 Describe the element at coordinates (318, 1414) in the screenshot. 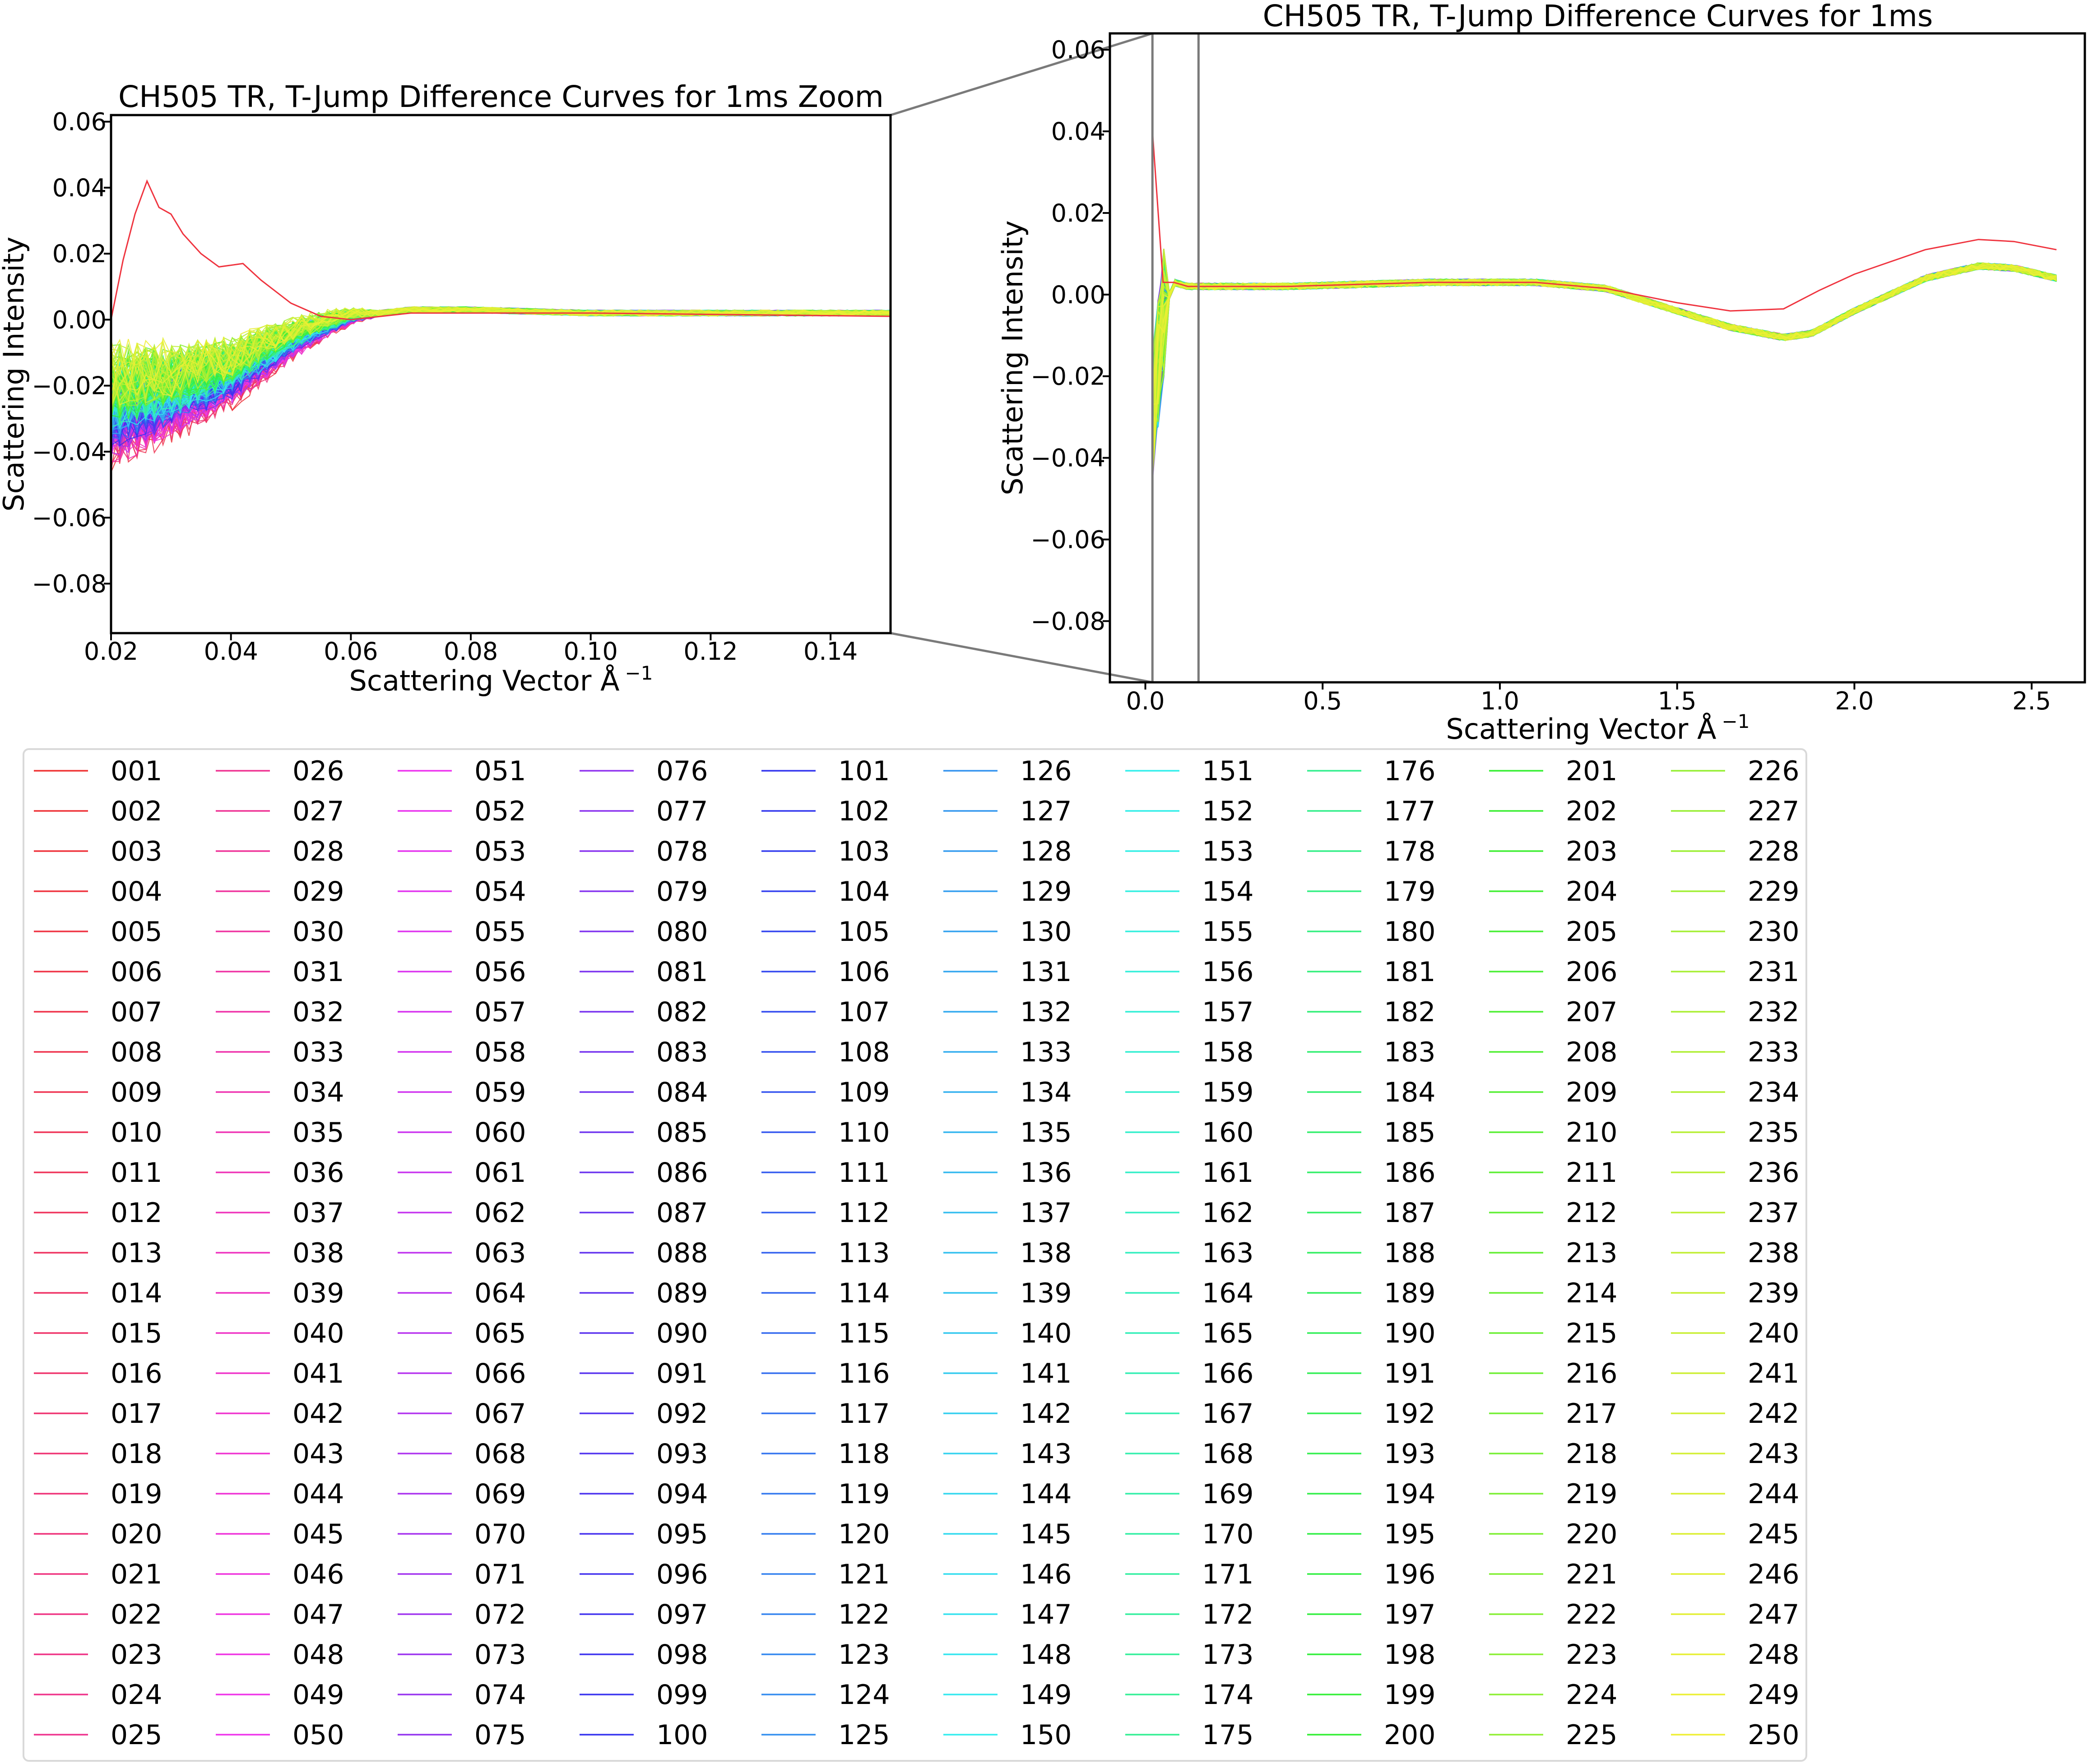

I see `legend-label: 042` at that location.